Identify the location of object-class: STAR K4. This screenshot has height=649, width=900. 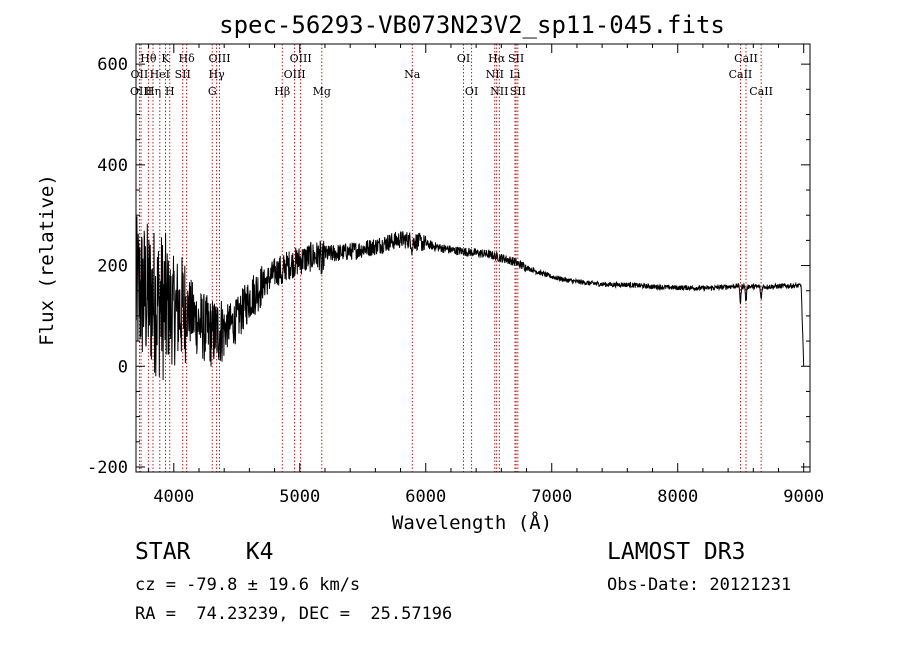
(204, 552).